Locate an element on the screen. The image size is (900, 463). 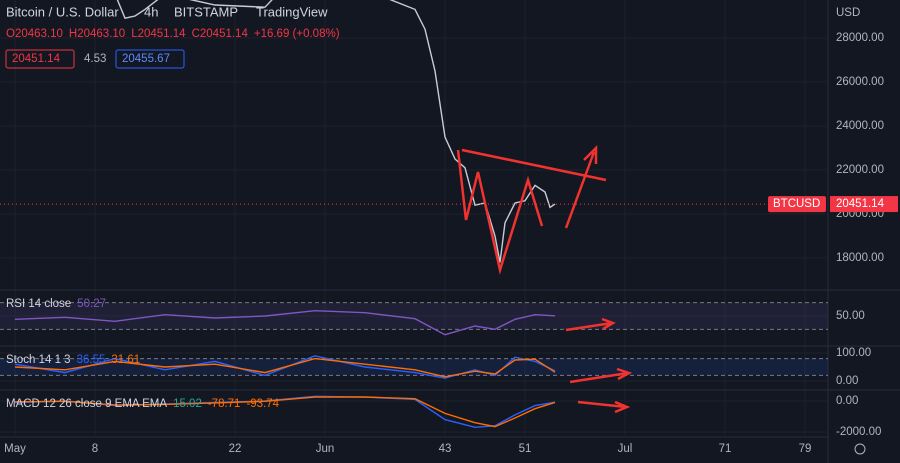
x-tick-label: Jul is located at coordinates (625, 449).